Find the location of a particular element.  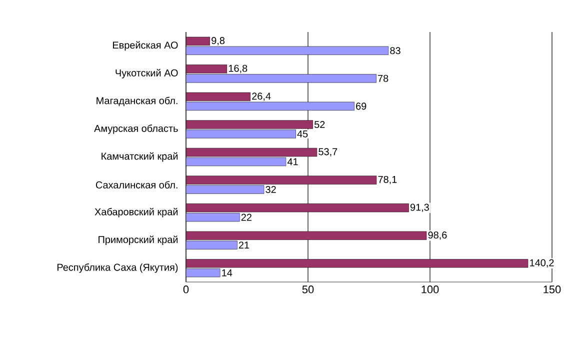

y-tick-label: Амурская область is located at coordinates (136, 129).